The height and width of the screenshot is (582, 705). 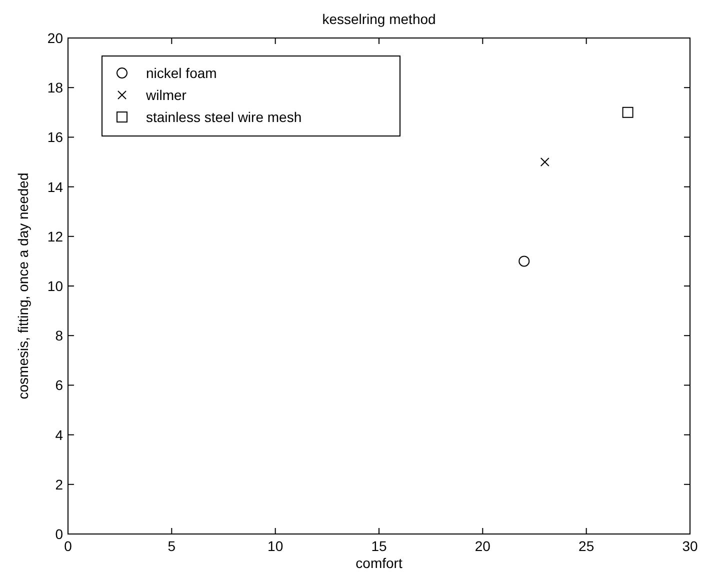 What do you see at coordinates (224, 117) in the screenshot?
I see `legend-label: stainless steel wire mesh` at bounding box center [224, 117].